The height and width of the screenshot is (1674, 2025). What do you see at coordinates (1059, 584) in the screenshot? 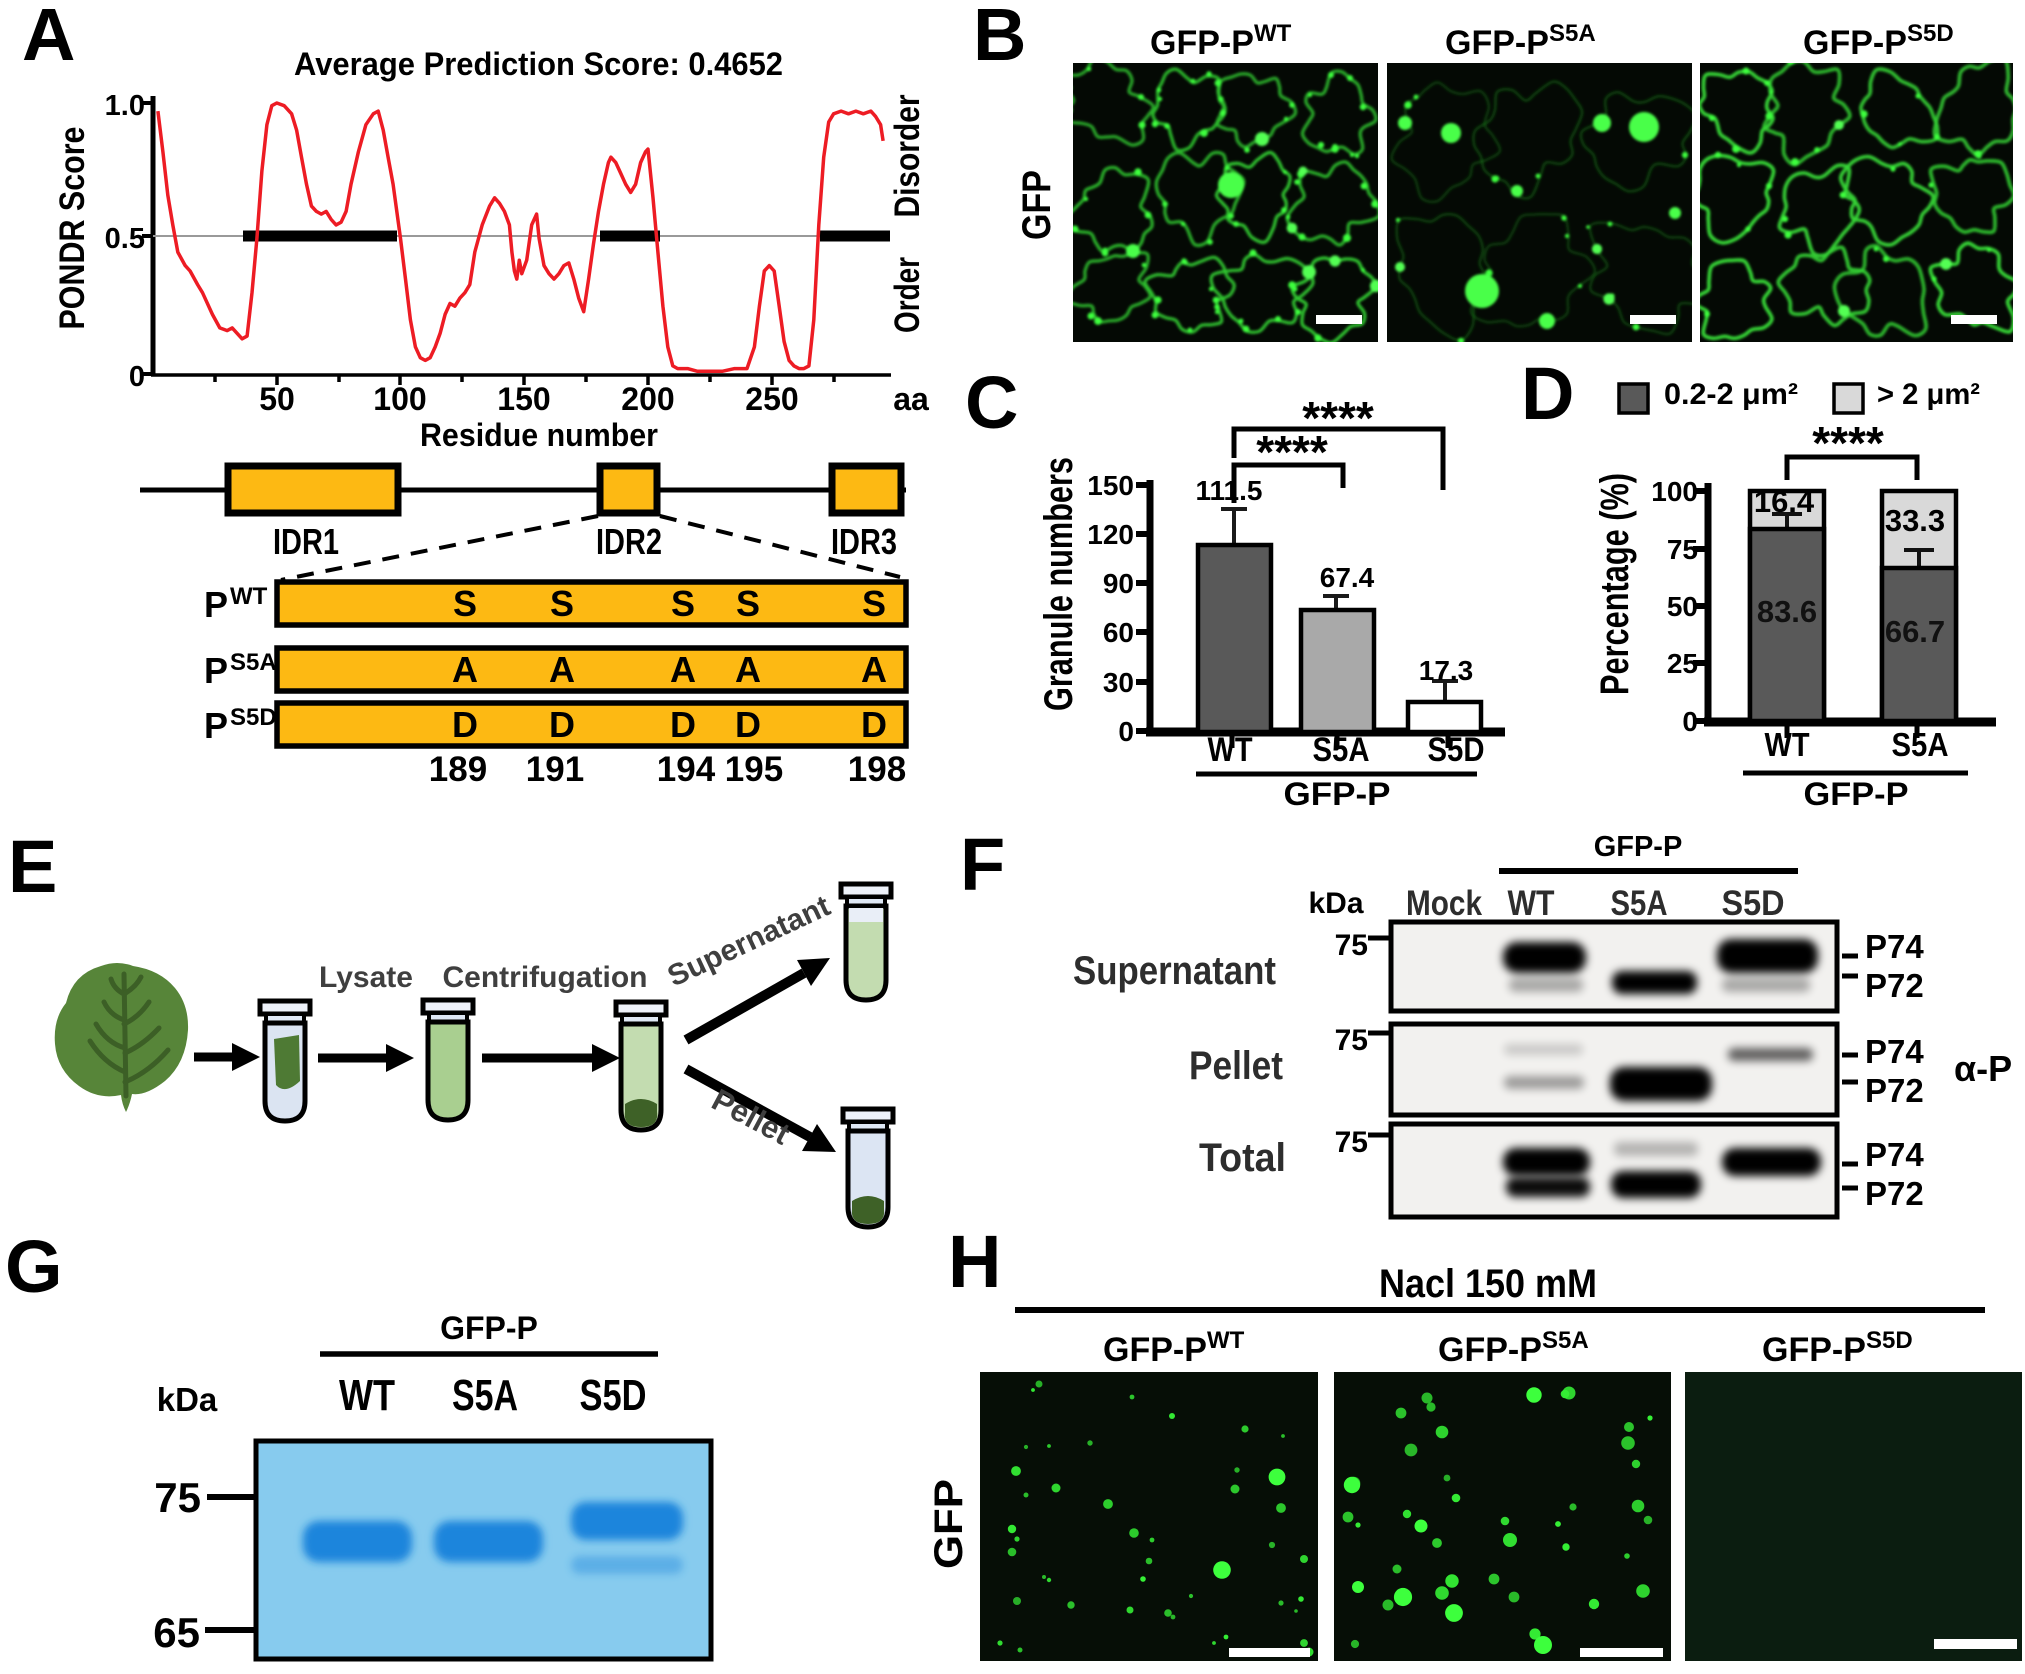
I see `svg-text: Granule numbers` at bounding box center [1059, 584].